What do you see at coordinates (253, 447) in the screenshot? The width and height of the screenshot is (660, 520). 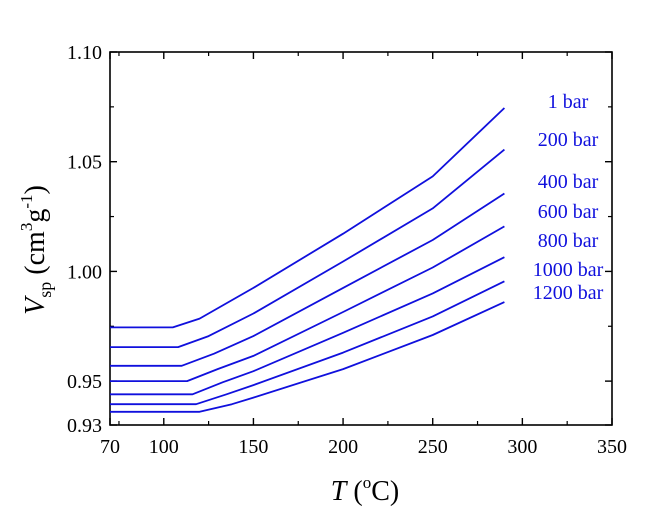 I see `x-tick-label: 150` at bounding box center [253, 447].